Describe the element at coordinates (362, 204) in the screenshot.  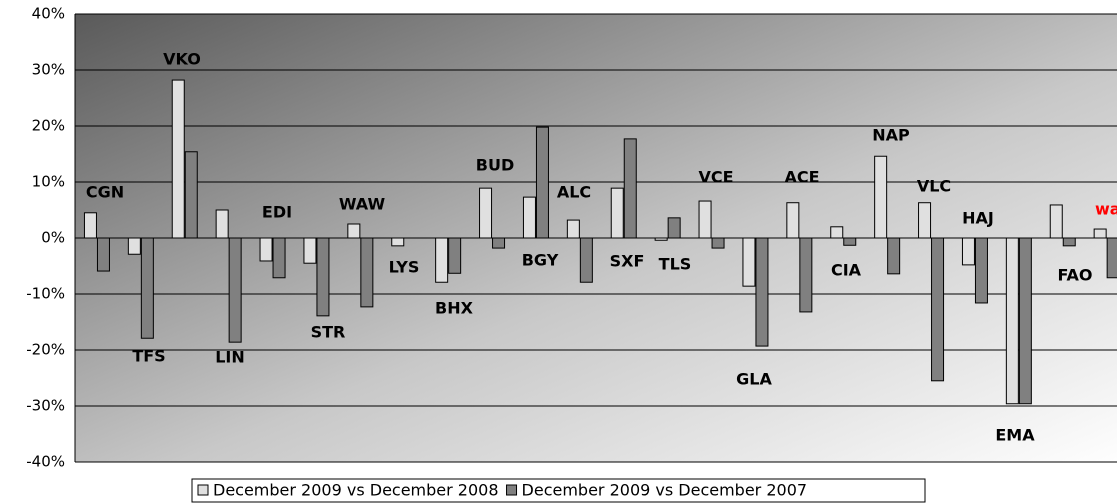
I see `category-label: WAW` at that location.